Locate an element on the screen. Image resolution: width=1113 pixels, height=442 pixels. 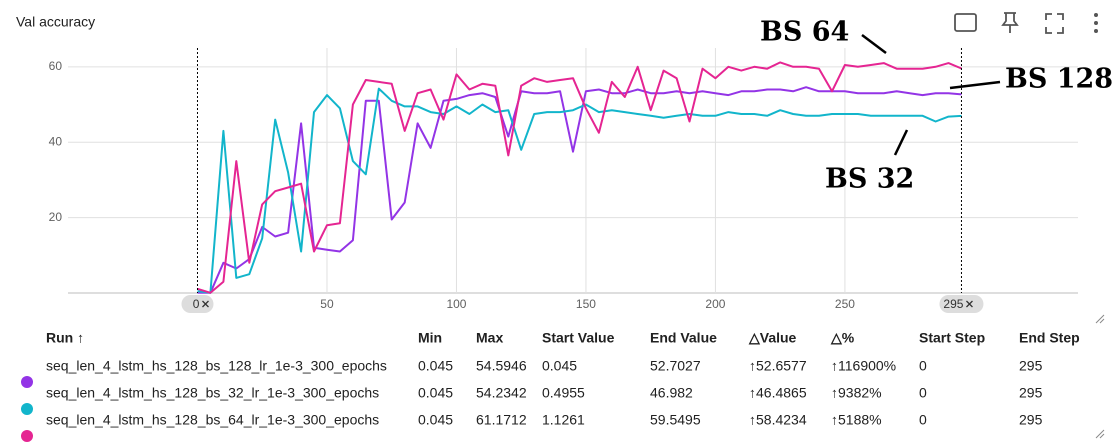
table-cell: ↑58.4234 is located at coordinates (778, 420).